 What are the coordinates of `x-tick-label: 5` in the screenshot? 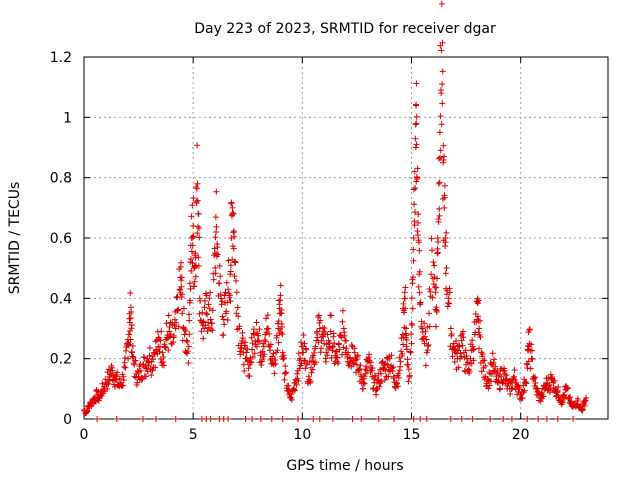 It's located at (193, 435).